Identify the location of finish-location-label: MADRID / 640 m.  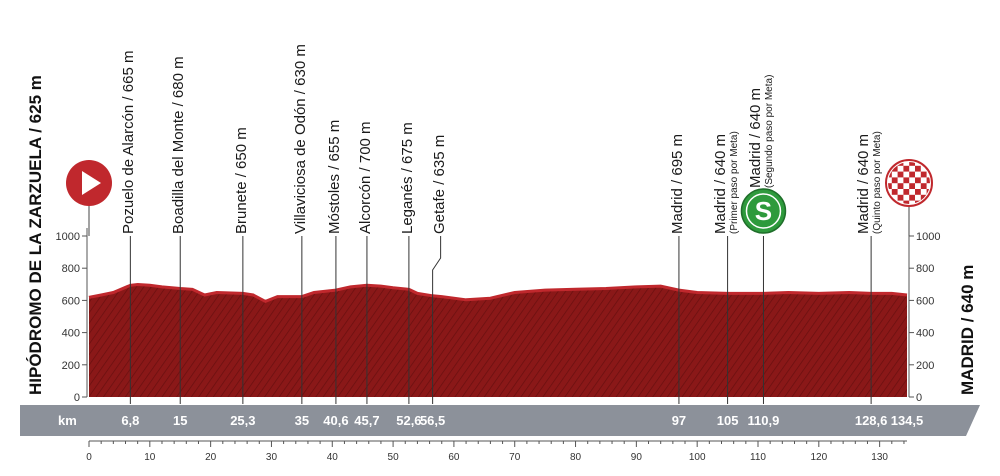
(967, 329).